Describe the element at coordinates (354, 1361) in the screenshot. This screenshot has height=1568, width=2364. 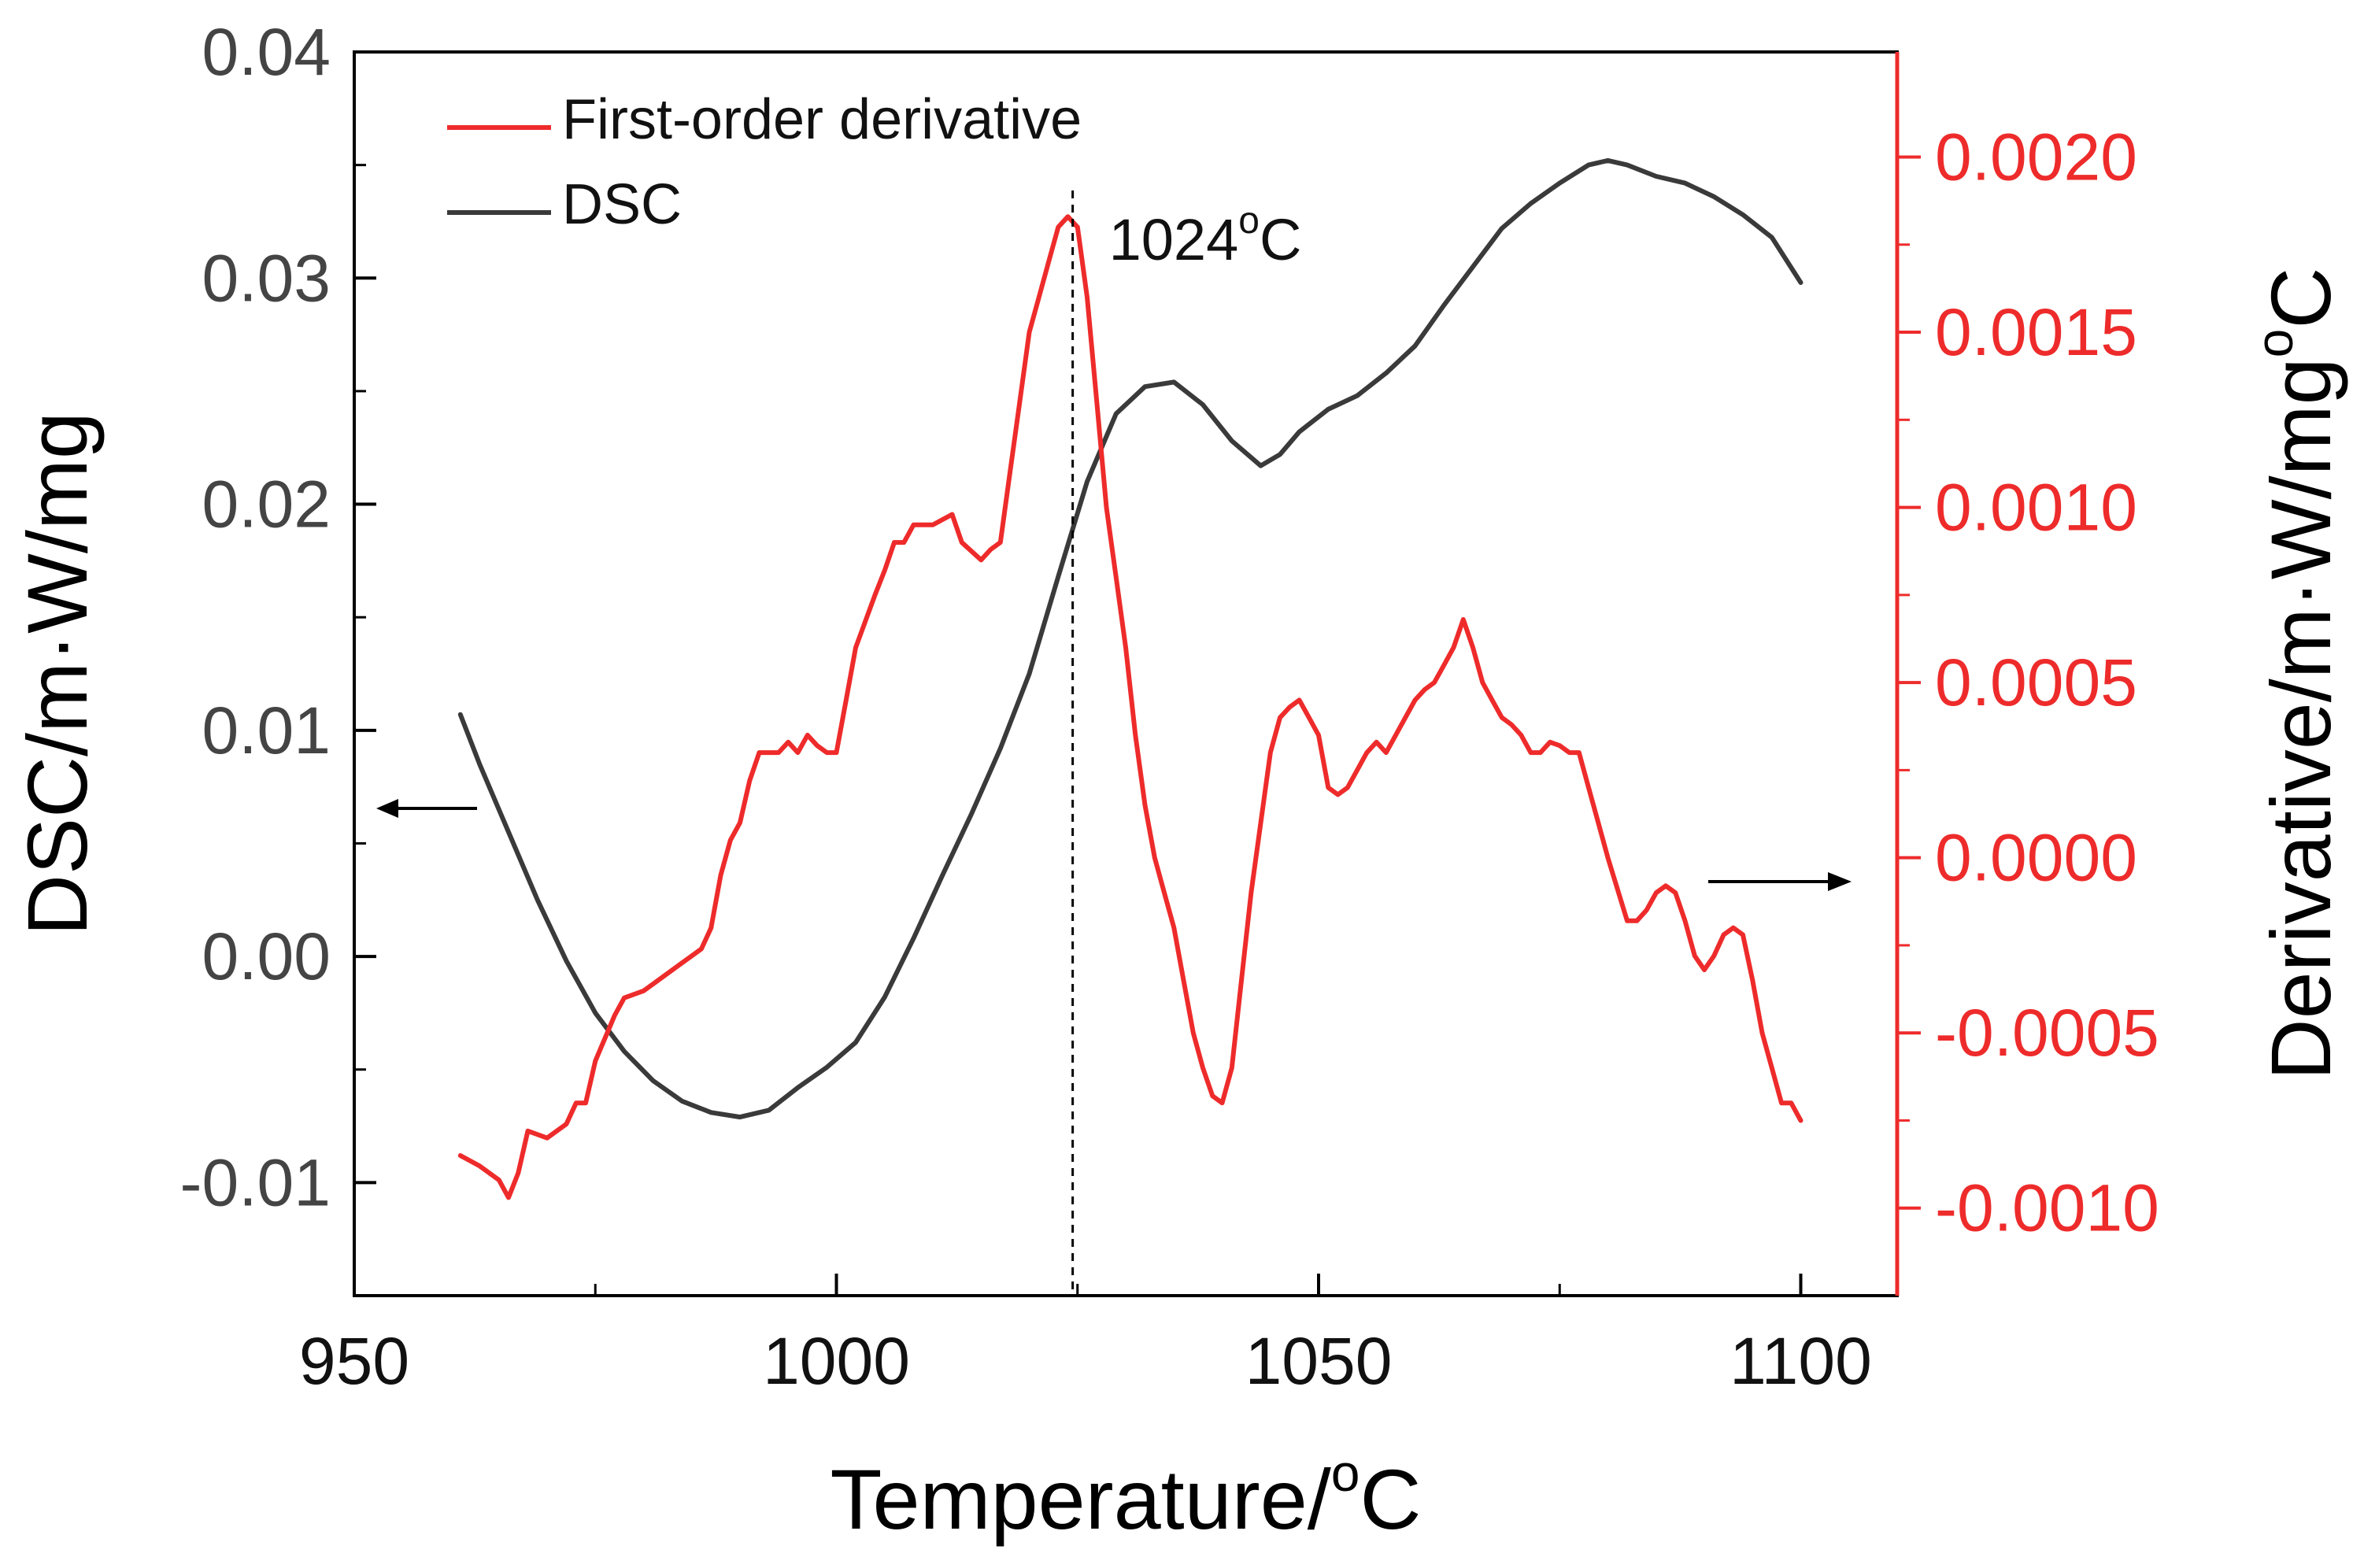
I see `x-tick-label: 950` at that location.